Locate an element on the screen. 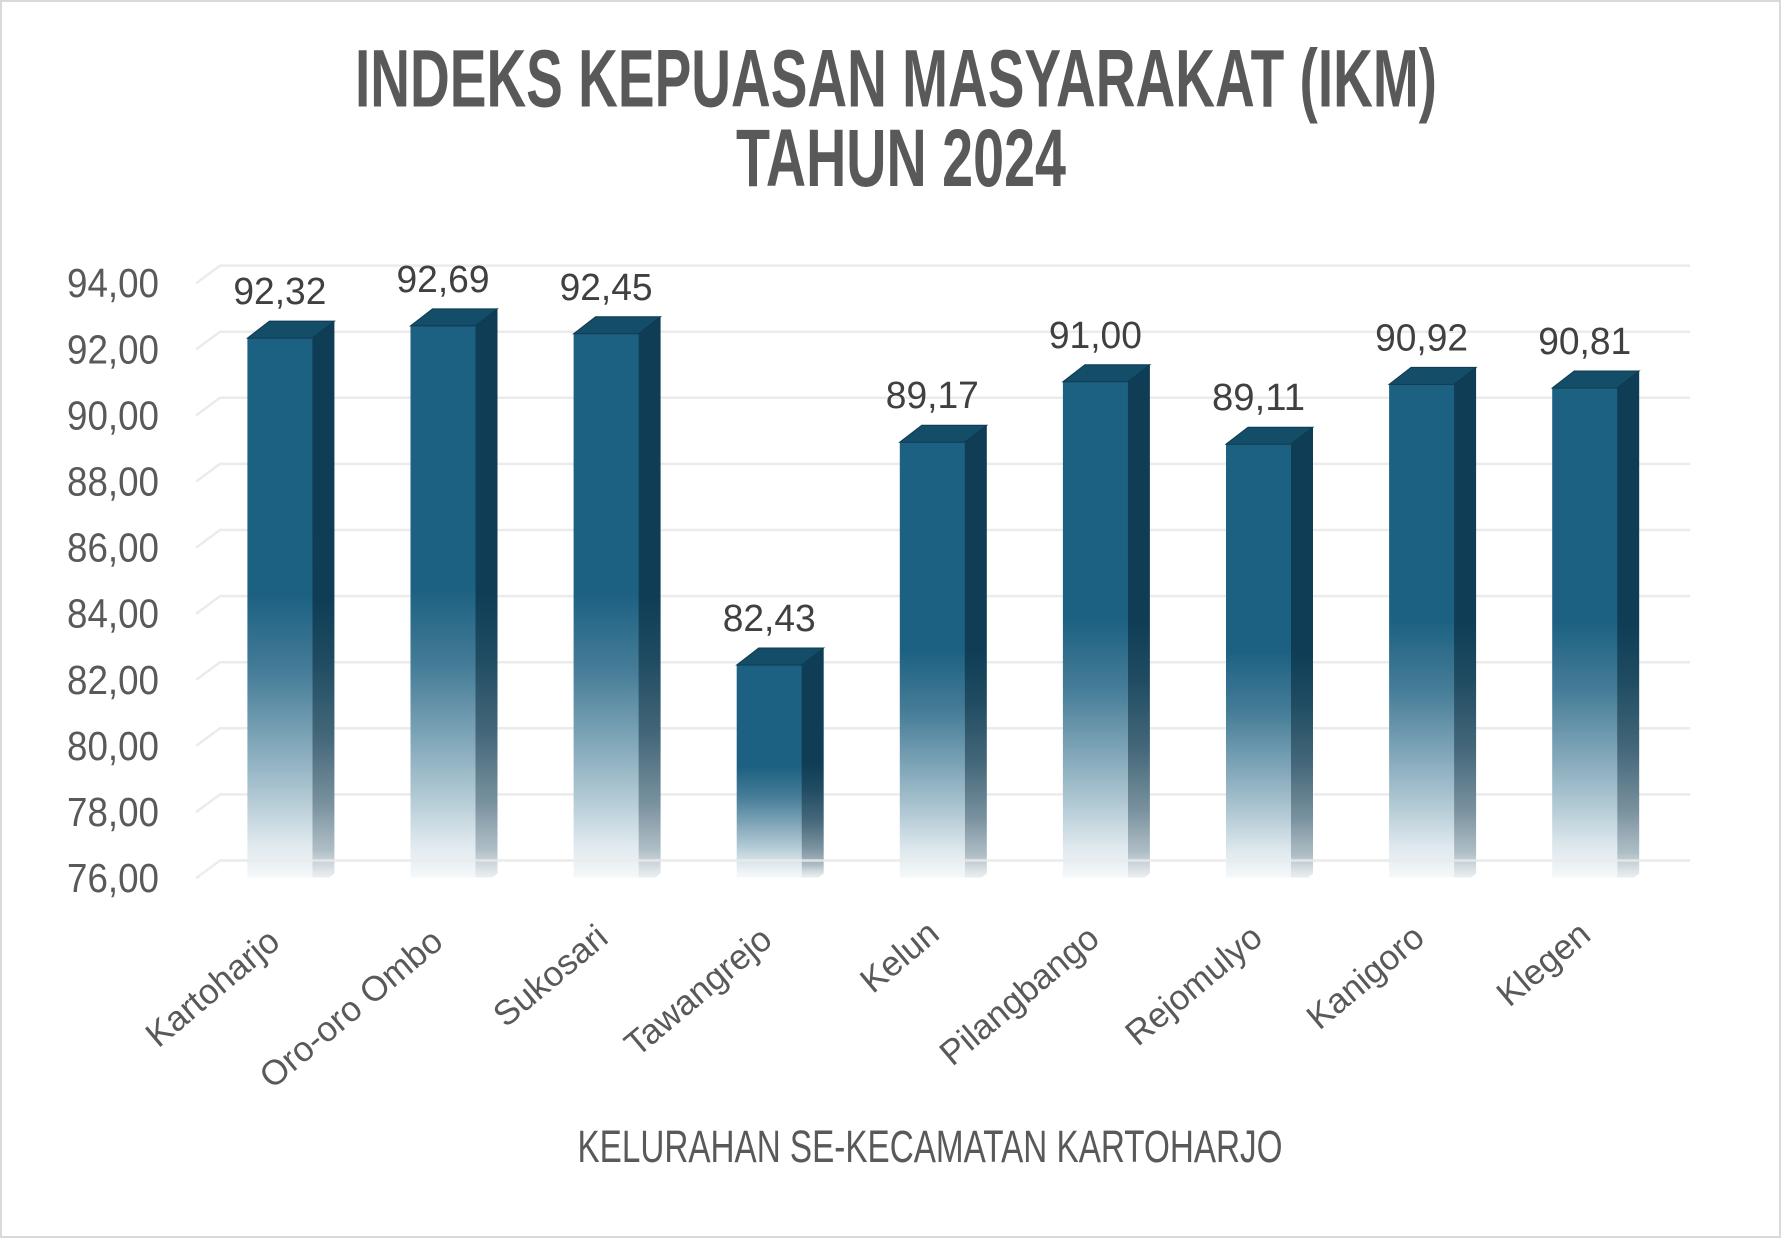 The width and height of the screenshot is (1781, 1238). svg-text: 89,17 is located at coordinates (932, 396).